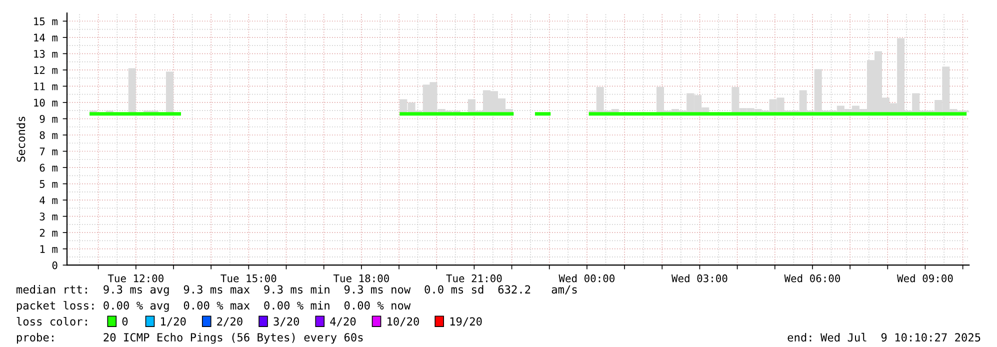  What do you see at coordinates (46, 22) in the screenshot?
I see `y-tick-label: 15 m` at bounding box center [46, 22].